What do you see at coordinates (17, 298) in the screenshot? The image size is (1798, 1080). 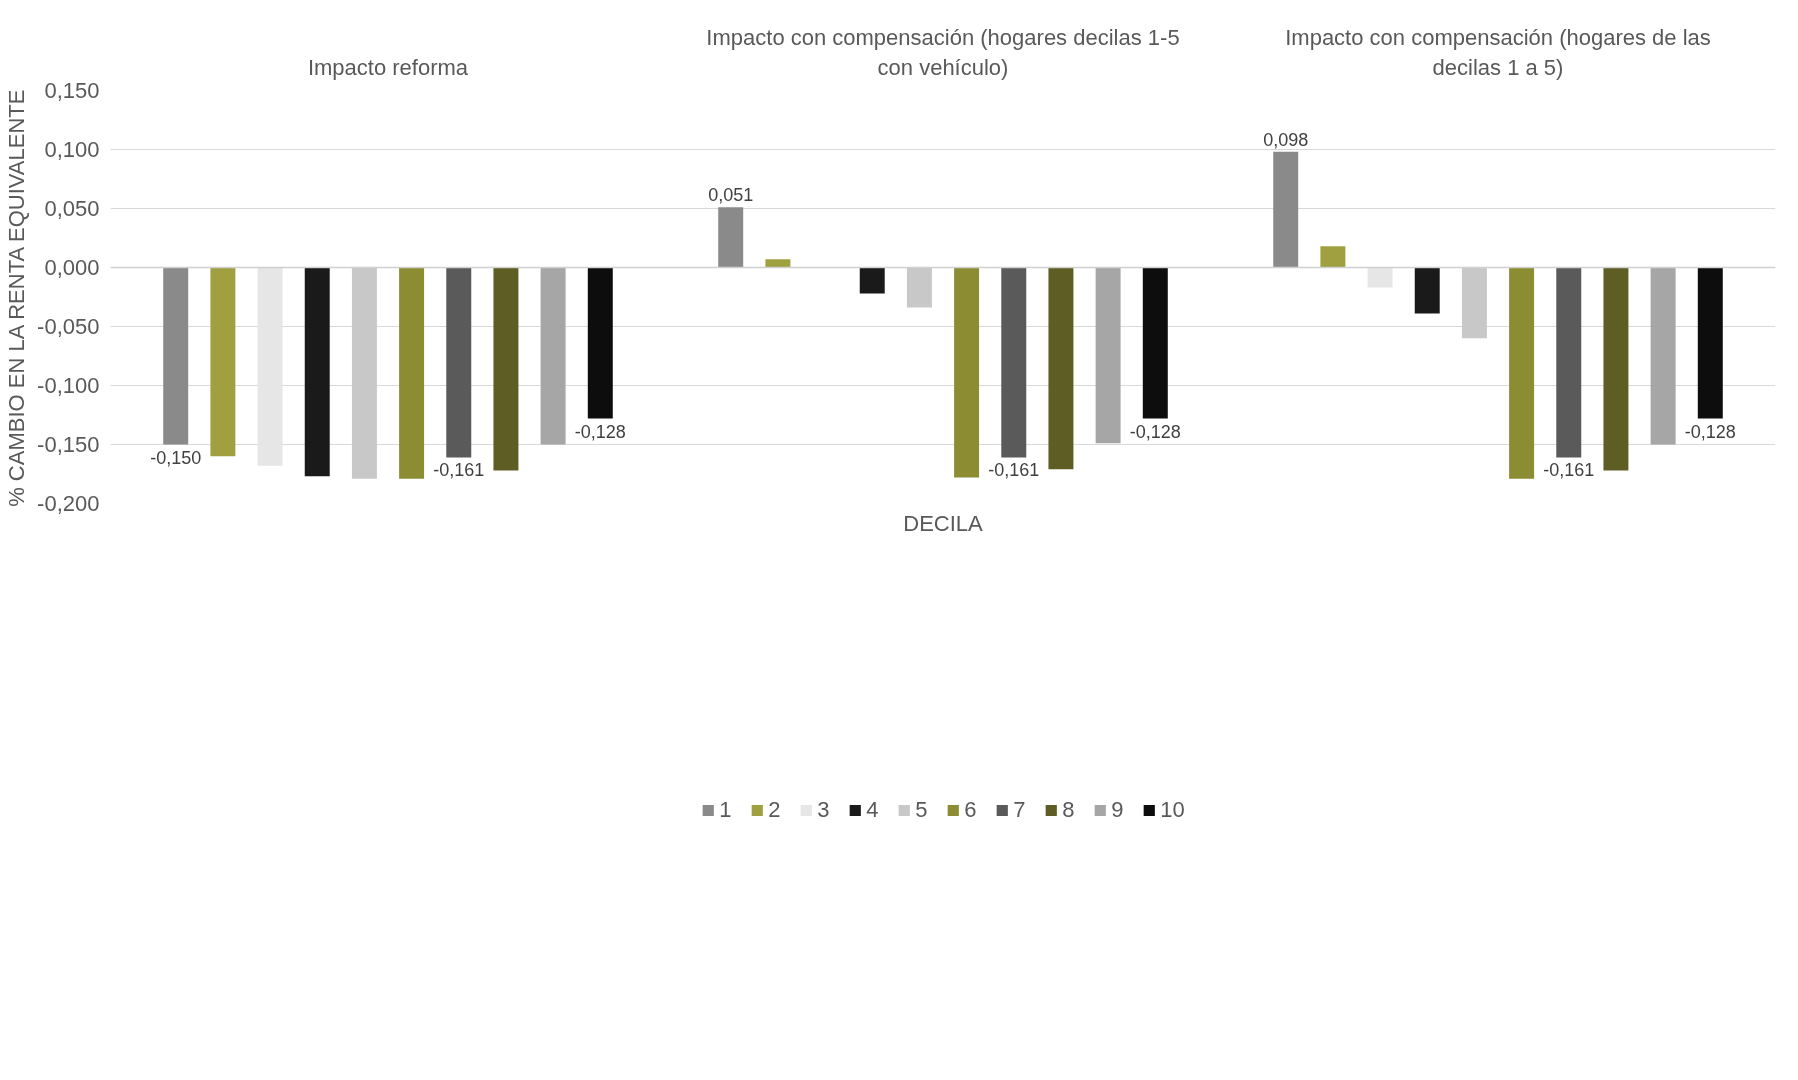 I see `y-axis-title: % CAMBIO EN LA RENTA EQUIVALENTE` at bounding box center [17, 298].